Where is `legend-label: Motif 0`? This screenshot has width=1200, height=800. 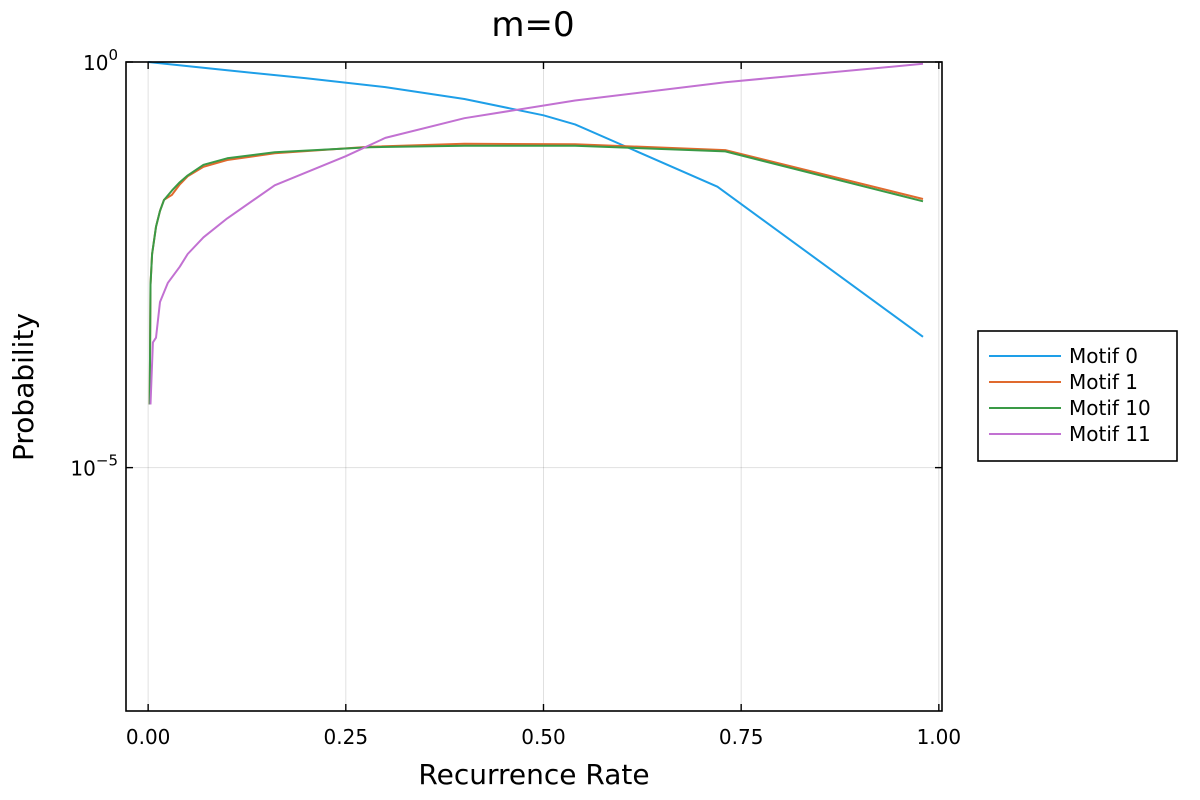 legend-label: Motif 0 is located at coordinates (1103, 356).